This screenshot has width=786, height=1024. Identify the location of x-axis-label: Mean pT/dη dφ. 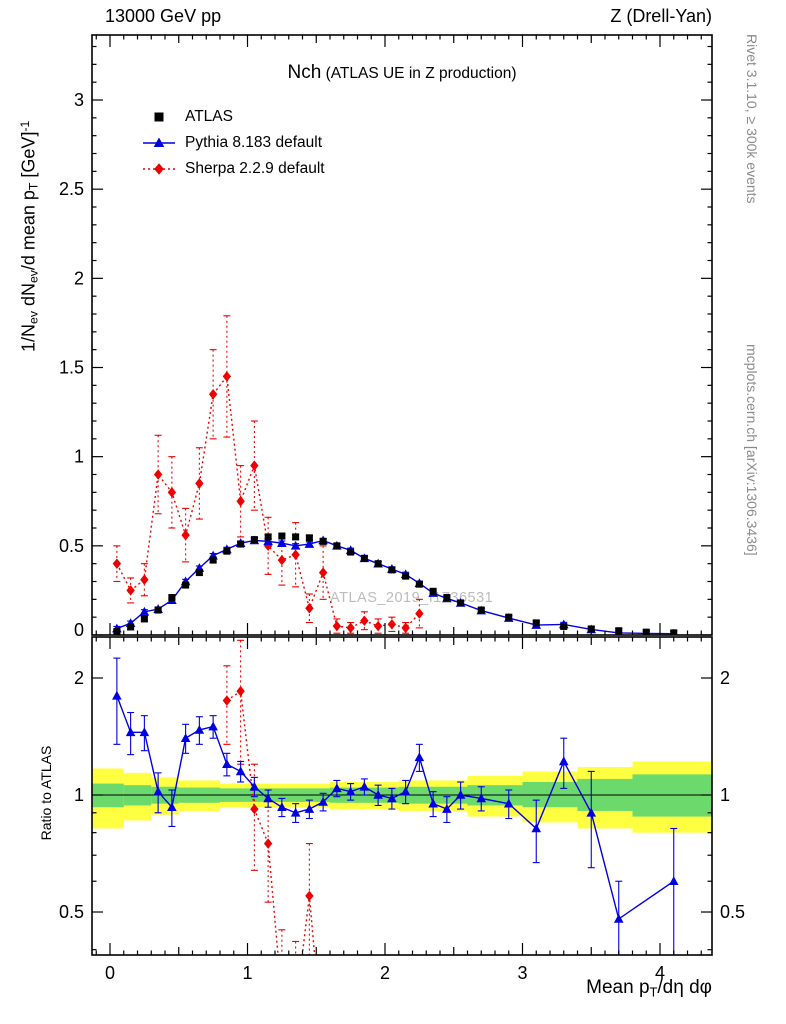
(649, 988).